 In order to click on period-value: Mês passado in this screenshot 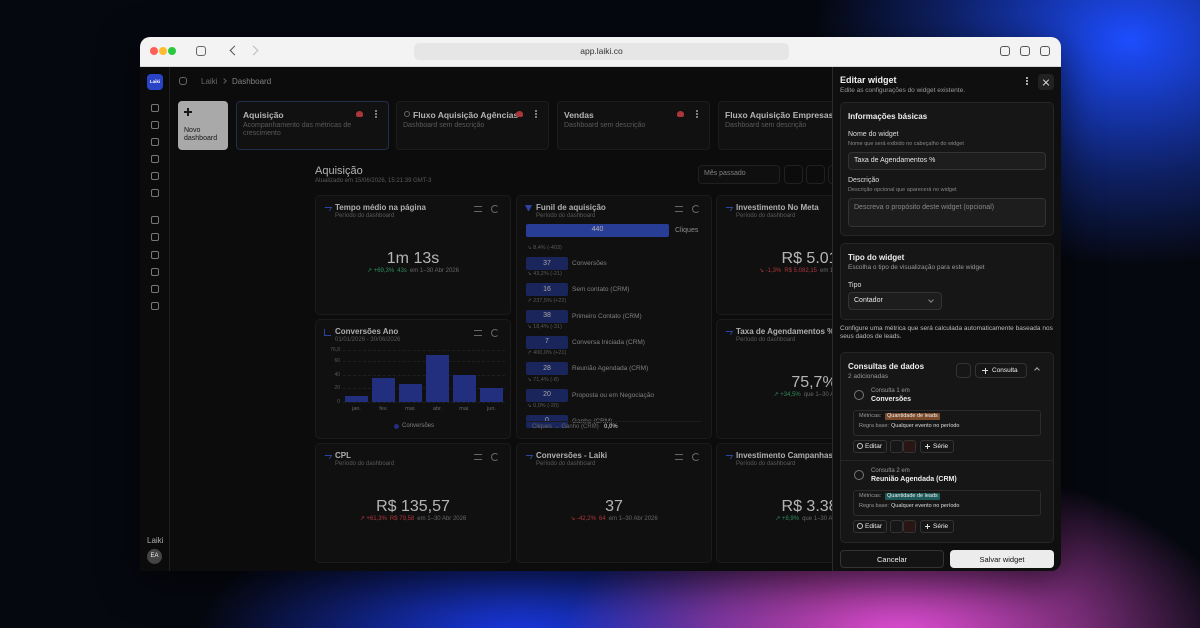, I will do `click(725, 173)`.